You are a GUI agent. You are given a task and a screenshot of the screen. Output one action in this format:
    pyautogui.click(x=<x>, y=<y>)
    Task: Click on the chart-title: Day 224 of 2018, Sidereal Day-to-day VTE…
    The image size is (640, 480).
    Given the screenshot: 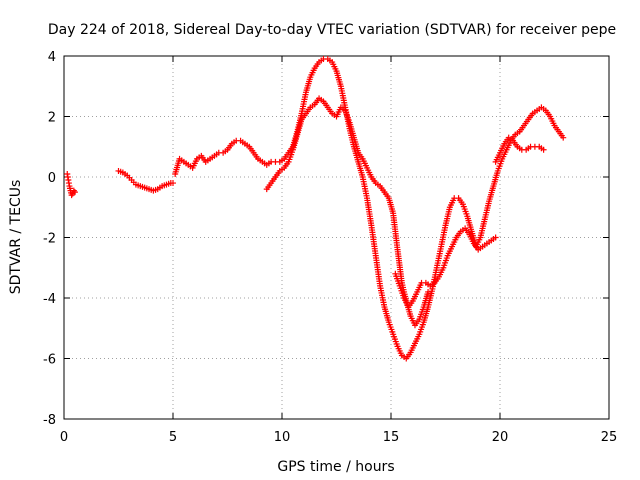 What is the action you would take?
    pyautogui.click(x=332, y=30)
    